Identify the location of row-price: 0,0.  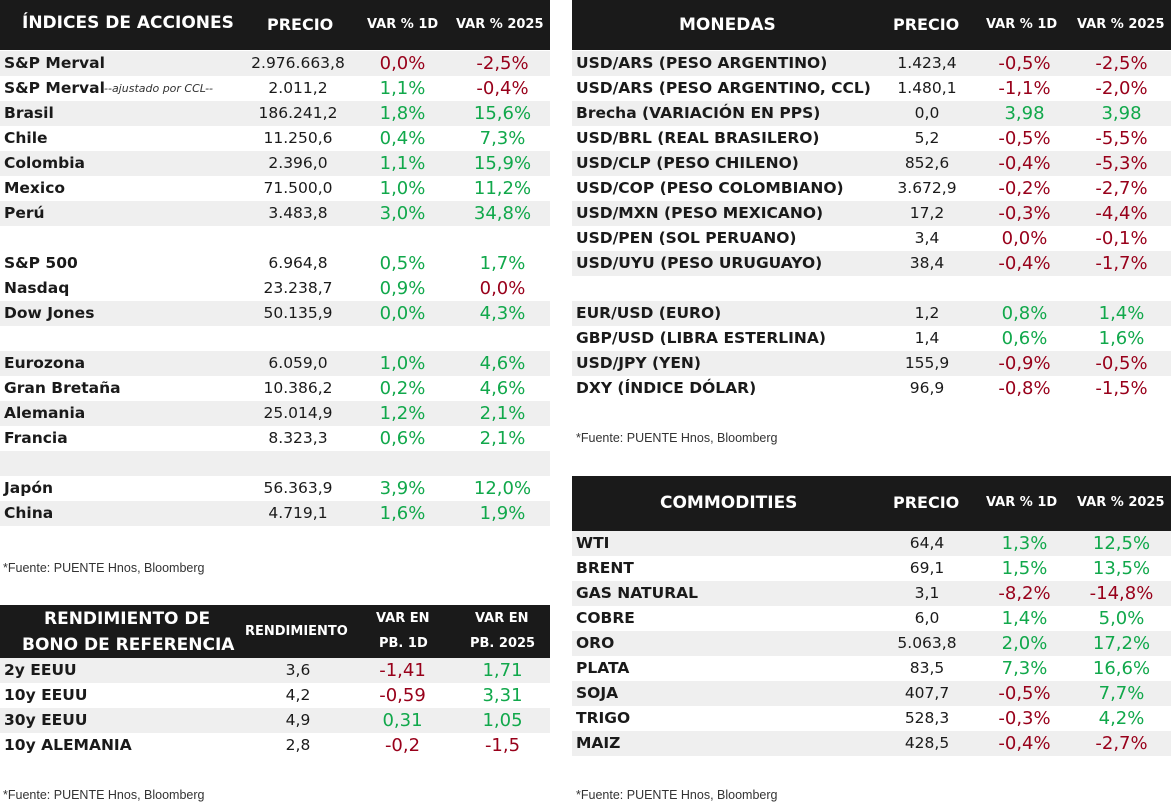
(927, 113).